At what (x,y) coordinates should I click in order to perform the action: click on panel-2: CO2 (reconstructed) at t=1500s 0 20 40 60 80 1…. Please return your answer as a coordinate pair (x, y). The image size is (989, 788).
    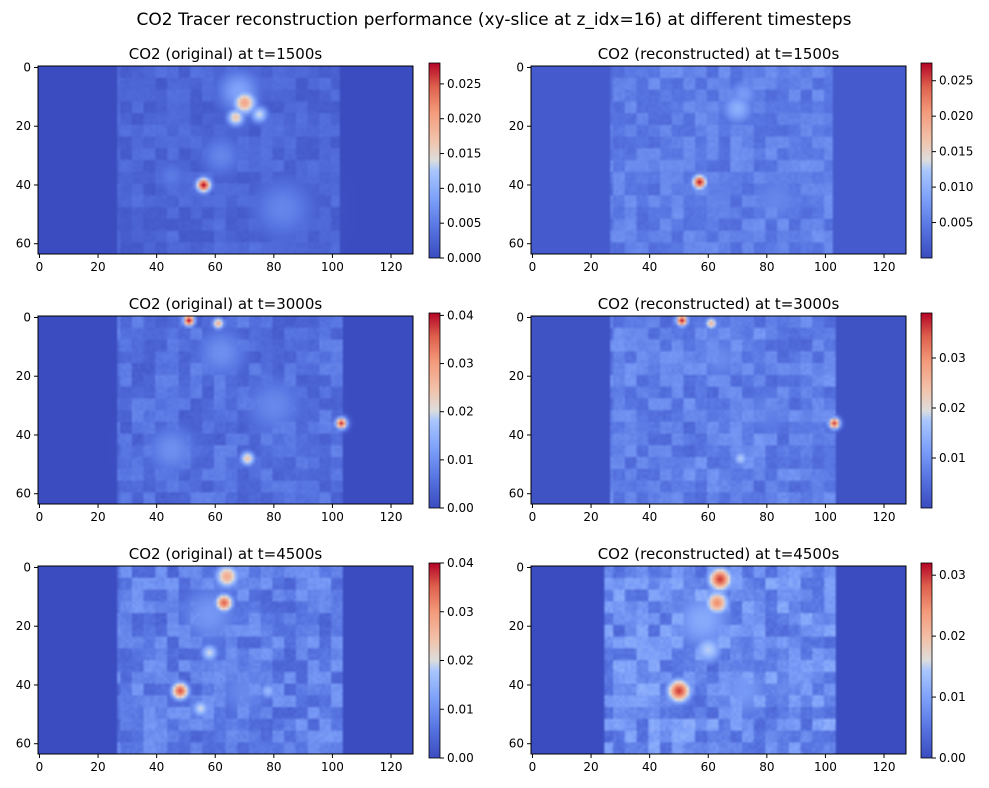
    Looking at the image, I should click on (741, 159).